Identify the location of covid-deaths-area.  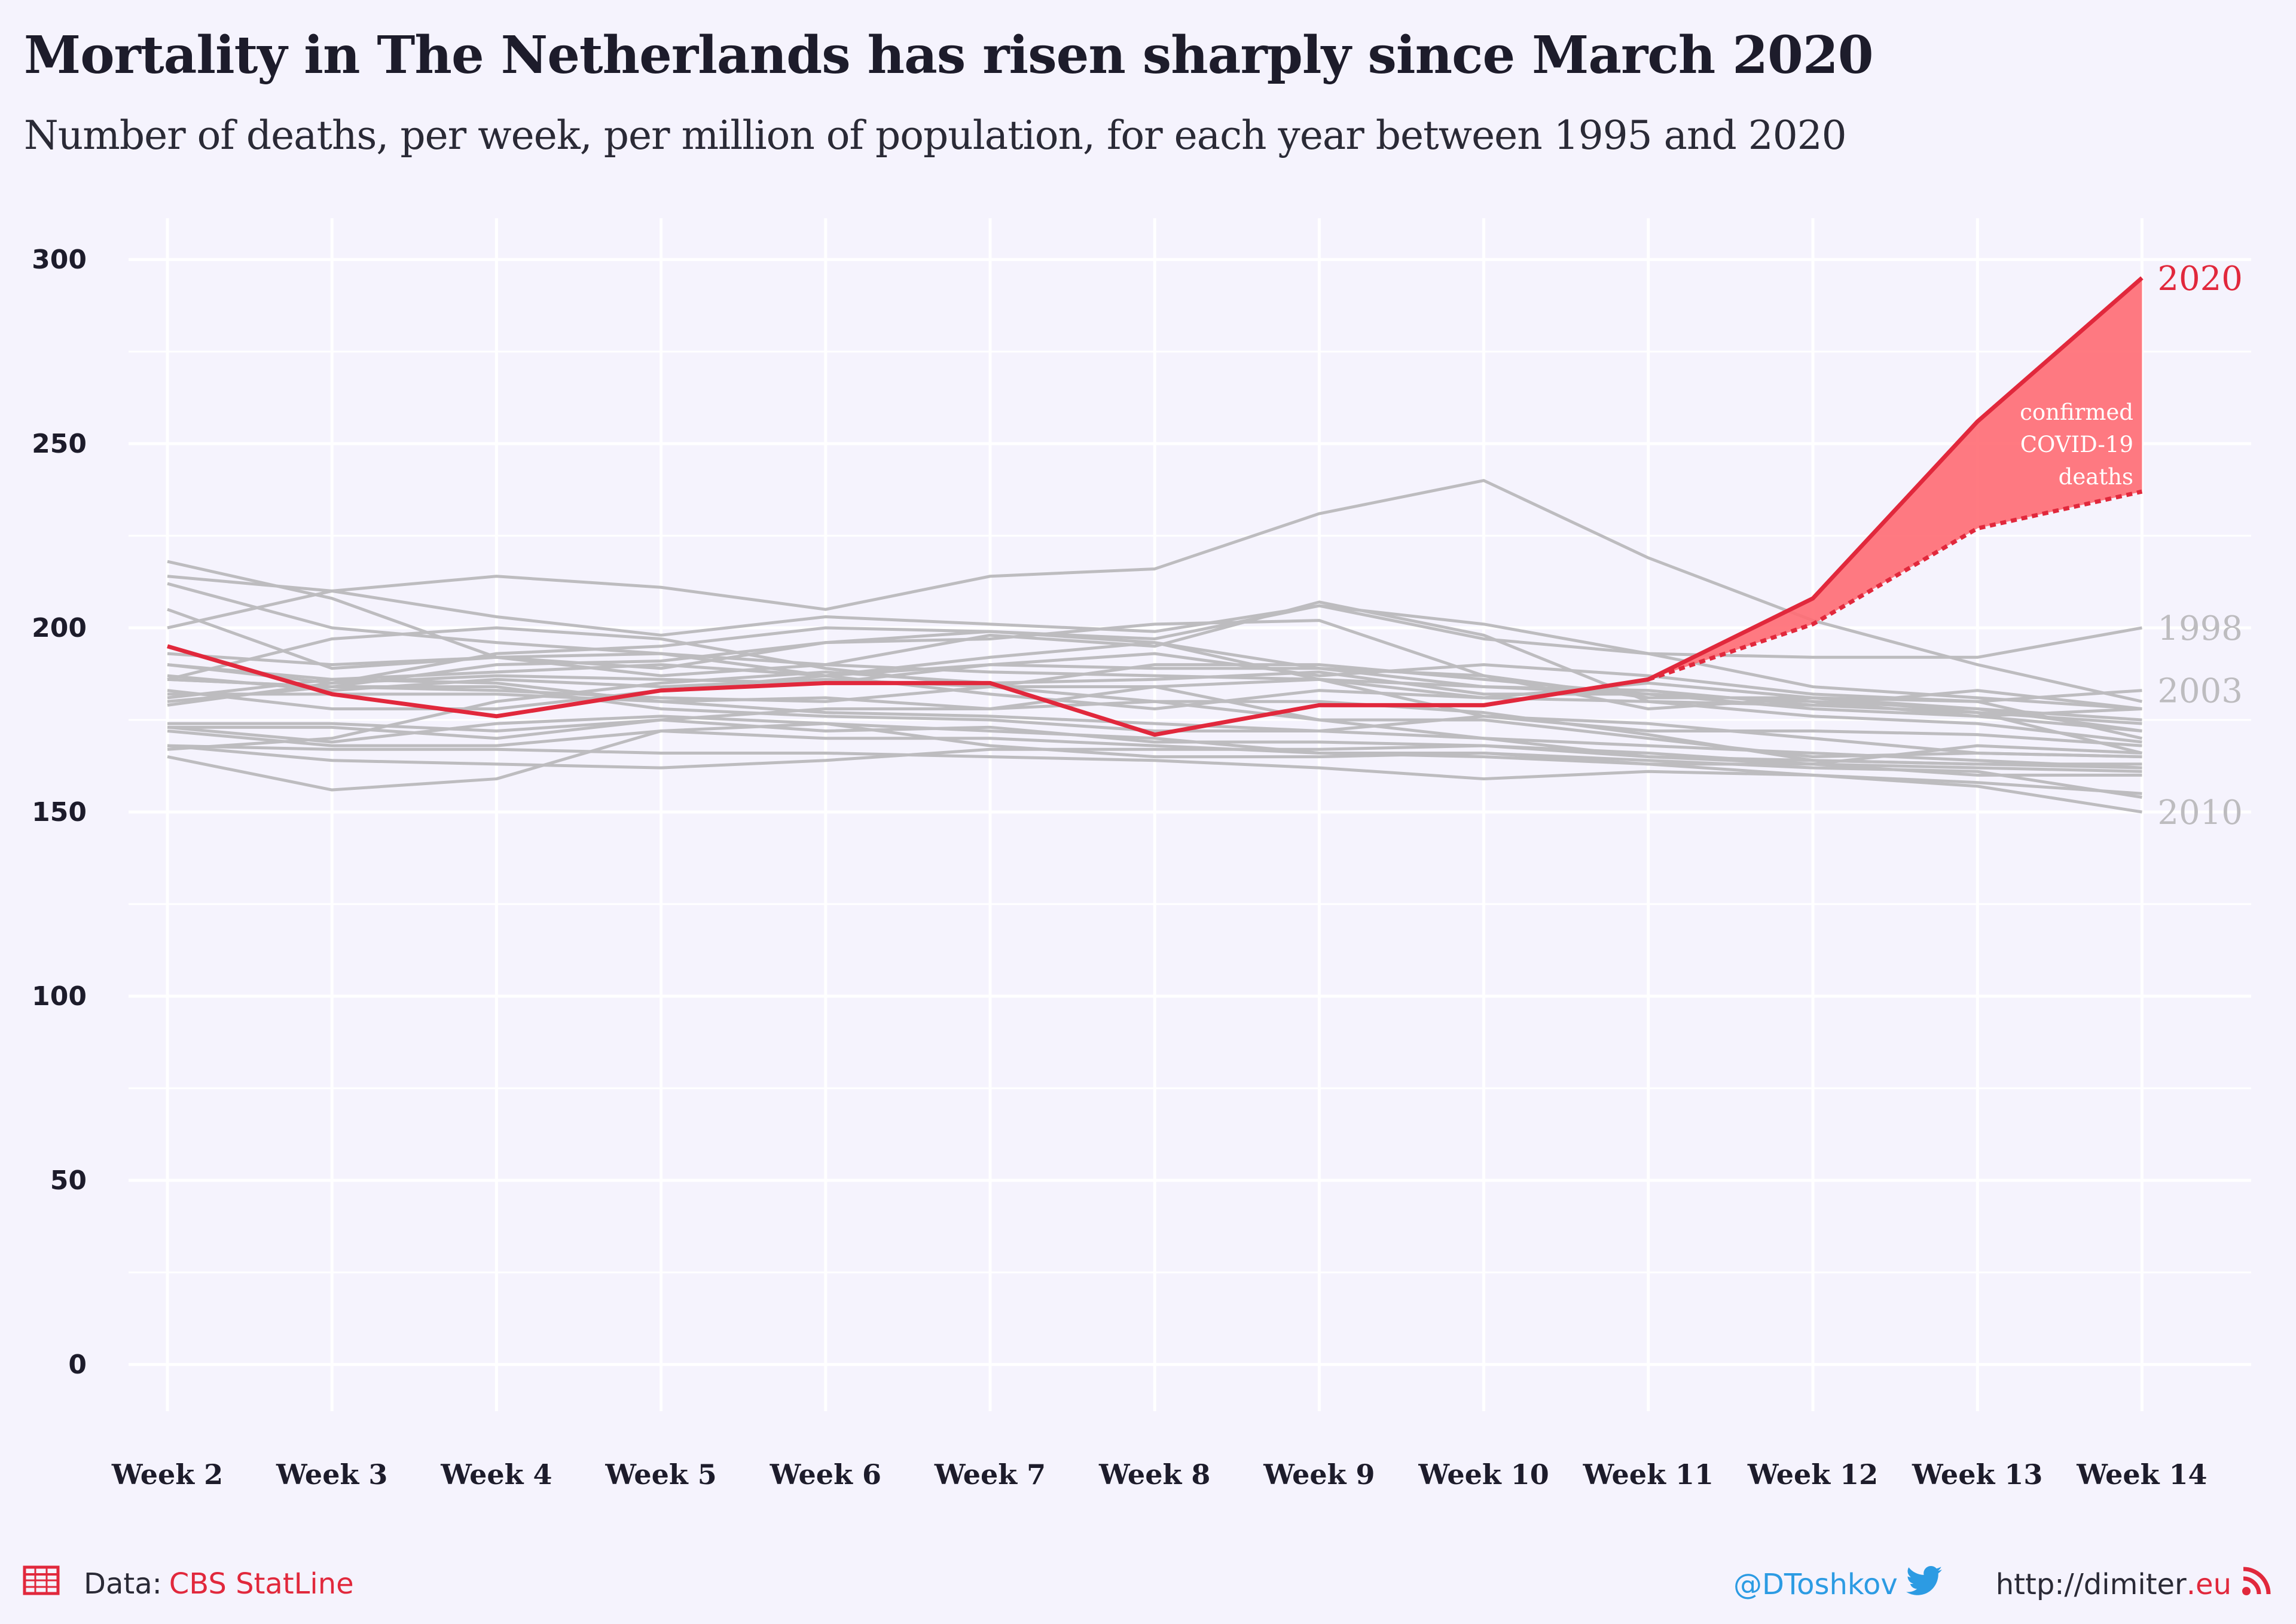
(1895, 478).